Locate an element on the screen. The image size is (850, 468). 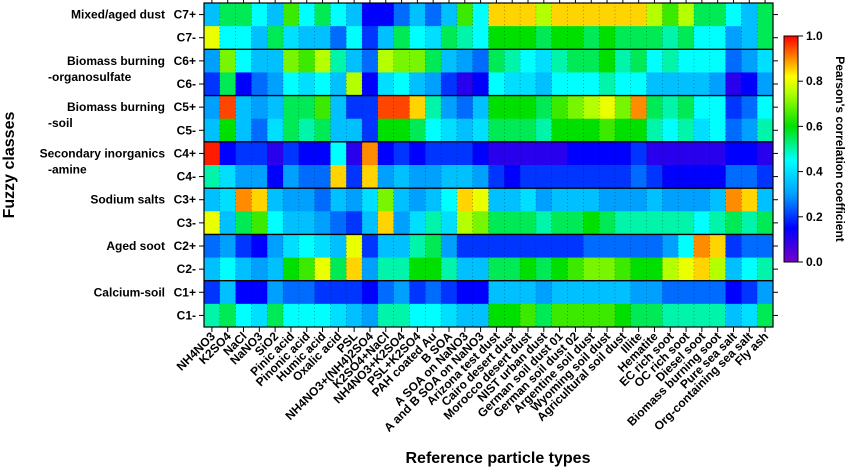
colorbar-title: Pearson's correlation coefficient is located at coordinates (840, 149).